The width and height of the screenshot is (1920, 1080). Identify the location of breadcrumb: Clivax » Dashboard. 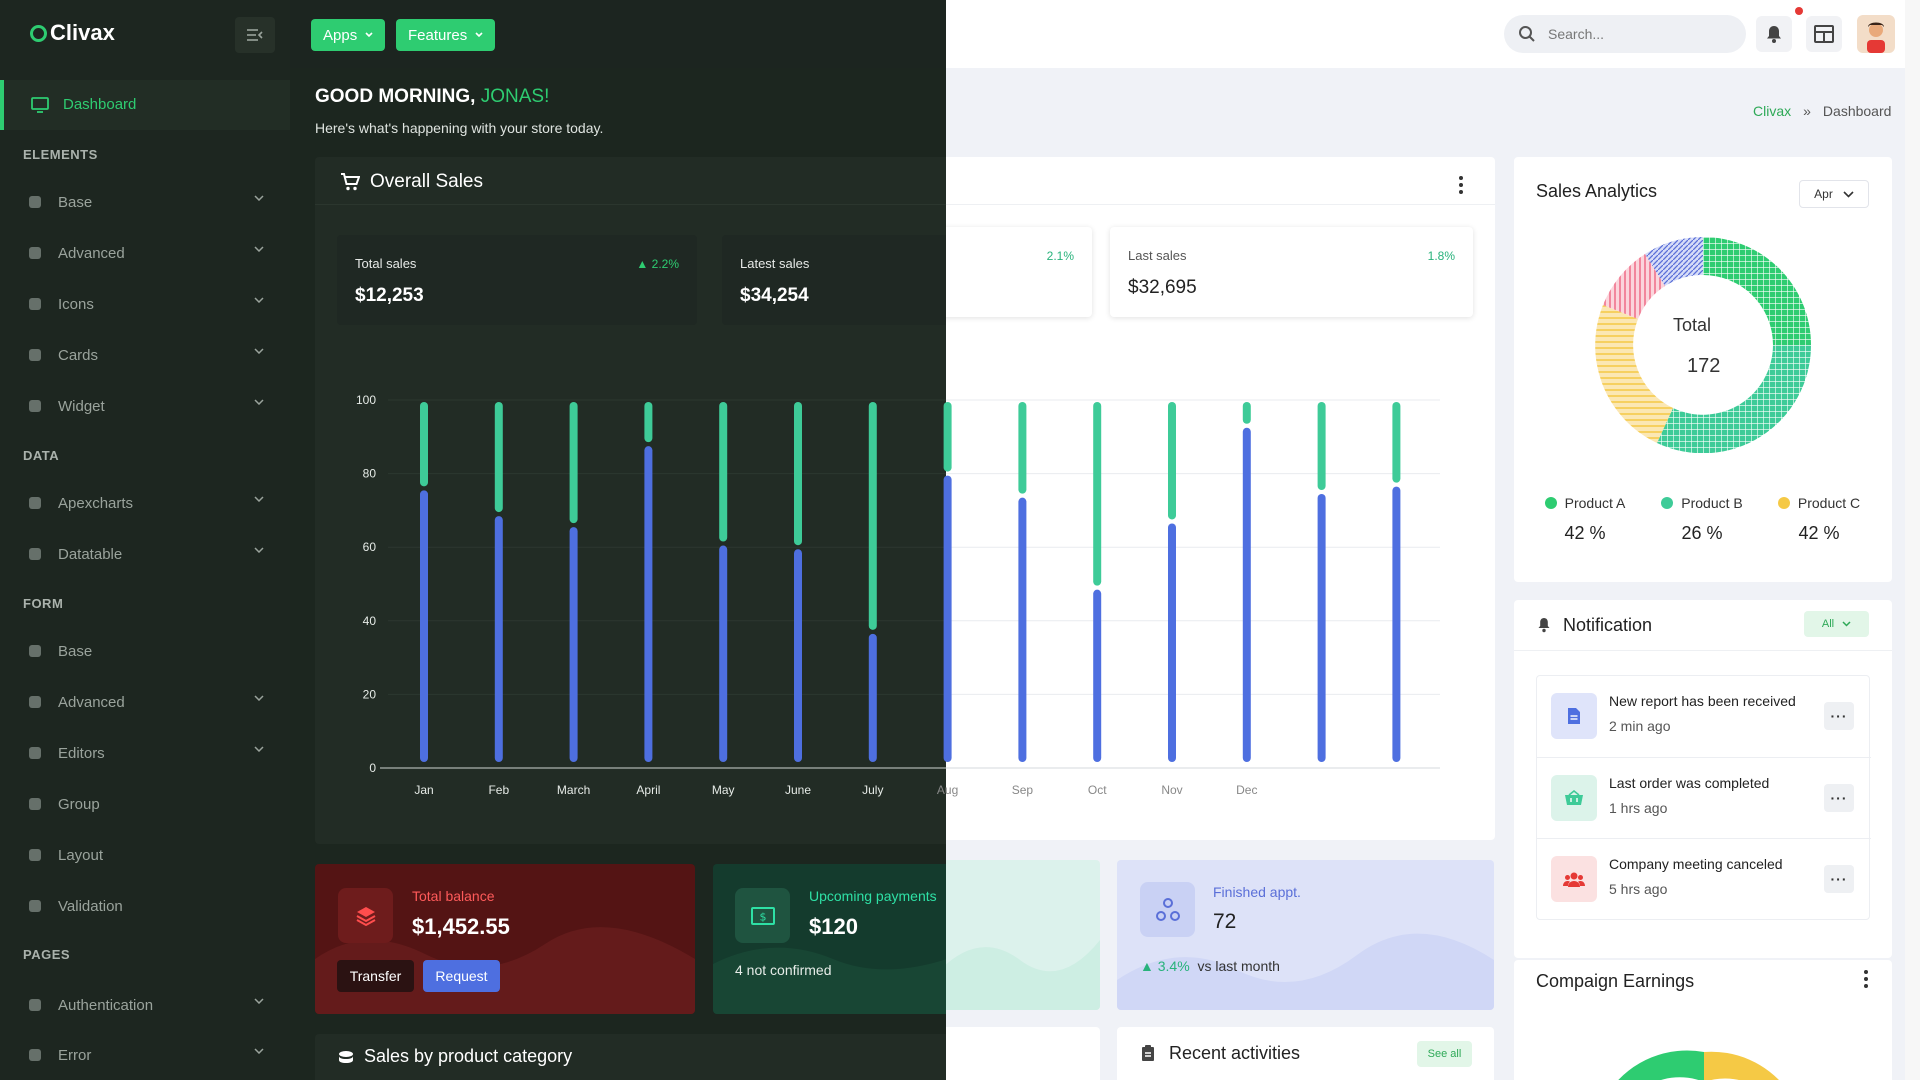
(1822, 111).